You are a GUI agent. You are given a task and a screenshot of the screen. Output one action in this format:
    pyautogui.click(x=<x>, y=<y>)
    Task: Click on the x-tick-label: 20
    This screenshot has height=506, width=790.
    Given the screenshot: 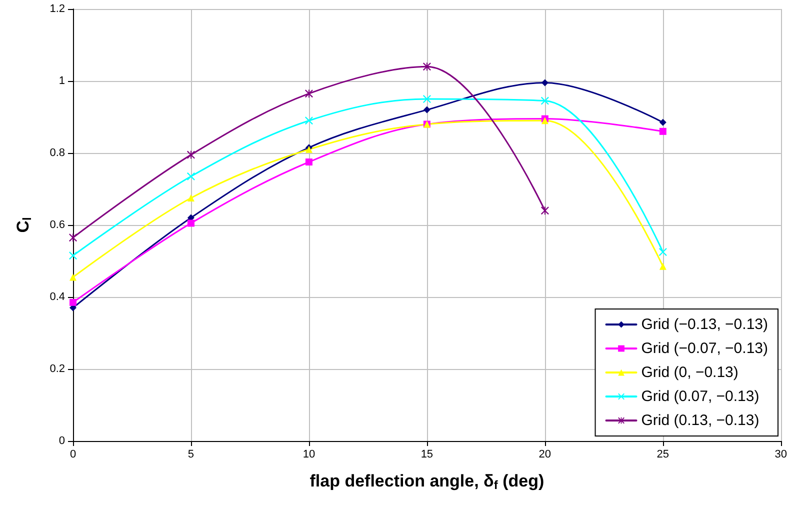 What is the action you would take?
    pyautogui.click(x=545, y=454)
    